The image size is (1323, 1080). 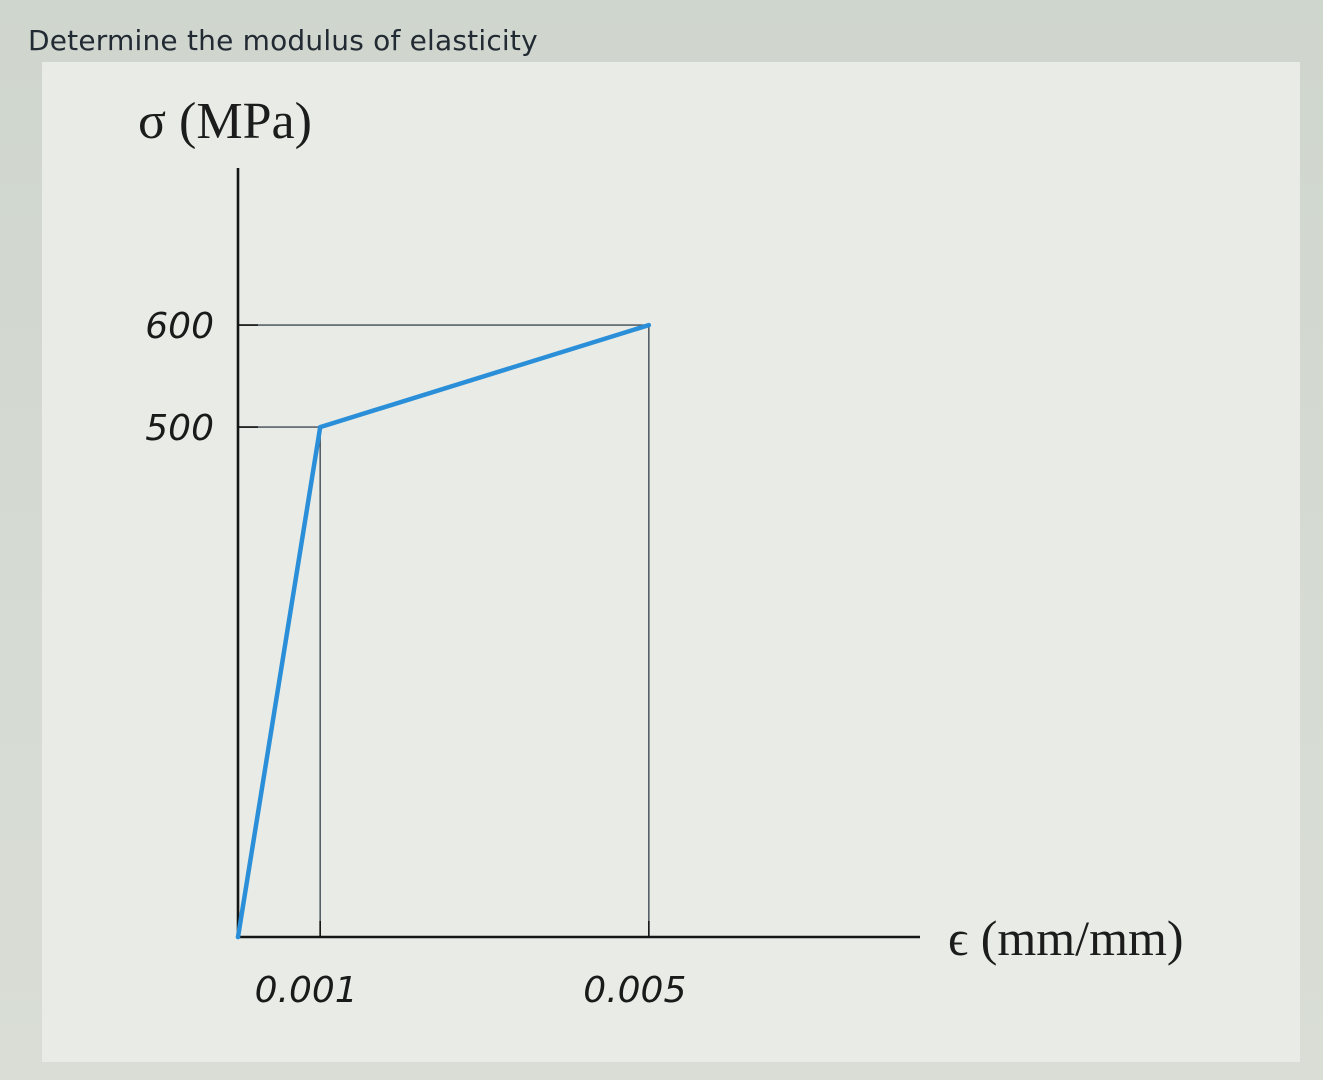 What do you see at coordinates (283, 40) in the screenshot?
I see `question-text: Determine the modulus of elasticity` at bounding box center [283, 40].